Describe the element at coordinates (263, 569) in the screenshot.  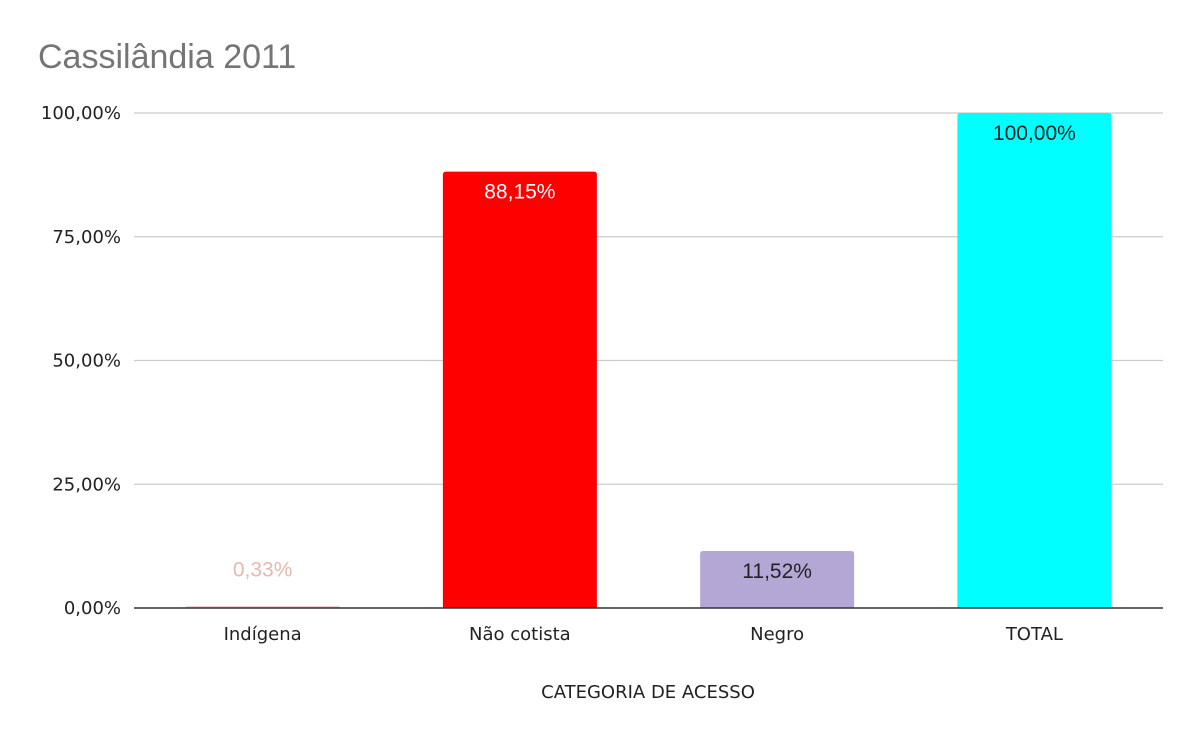
I see `data-label: 0,33%` at that location.